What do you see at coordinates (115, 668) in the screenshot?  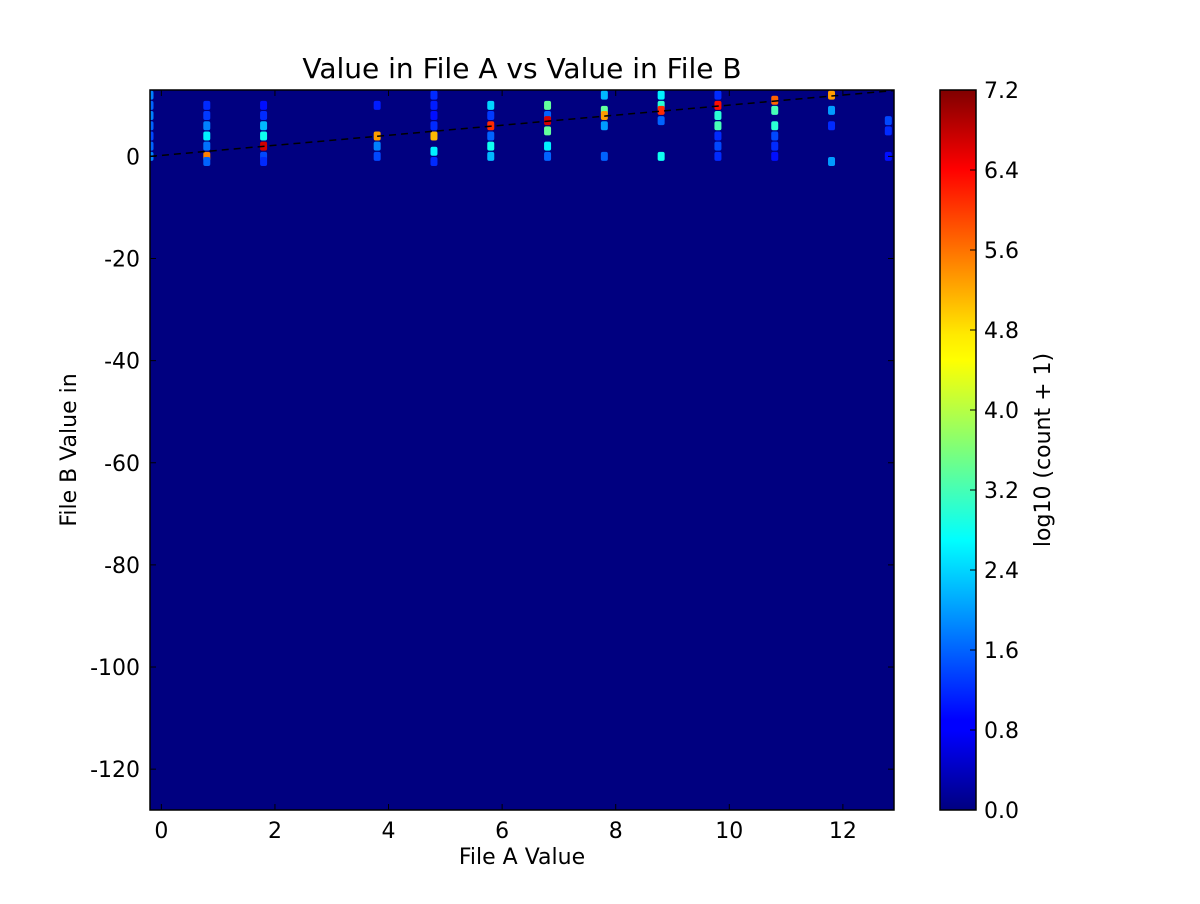 I see `y-tick-label: -100` at bounding box center [115, 668].